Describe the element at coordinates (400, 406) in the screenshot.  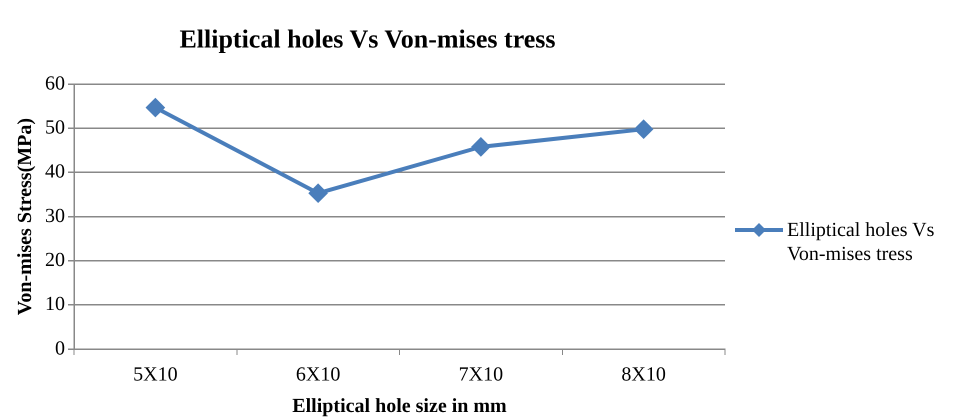
I see `x-axis-title: Elliptical hole size in mm` at that location.